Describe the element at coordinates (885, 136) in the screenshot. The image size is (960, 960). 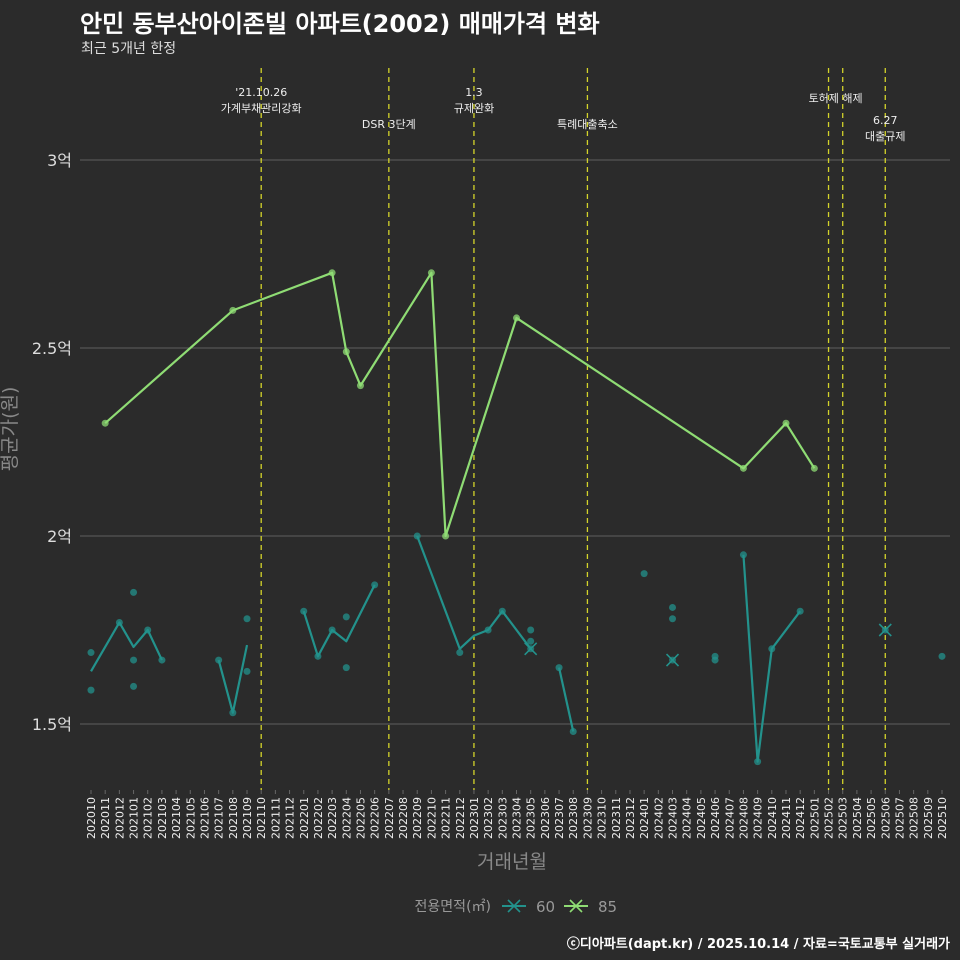
I see `policy-event-label: 대출규제` at that location.